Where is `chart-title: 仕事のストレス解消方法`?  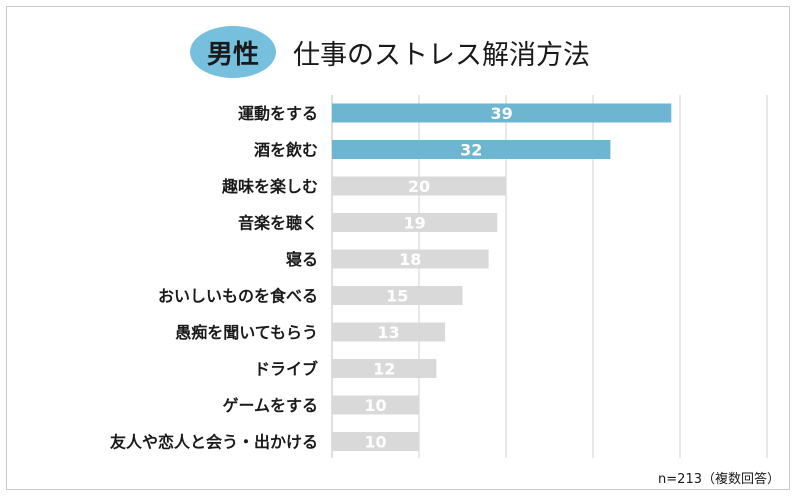 chart-title: 仕事のストレス解消方法 is located at coordinates (441, 55).